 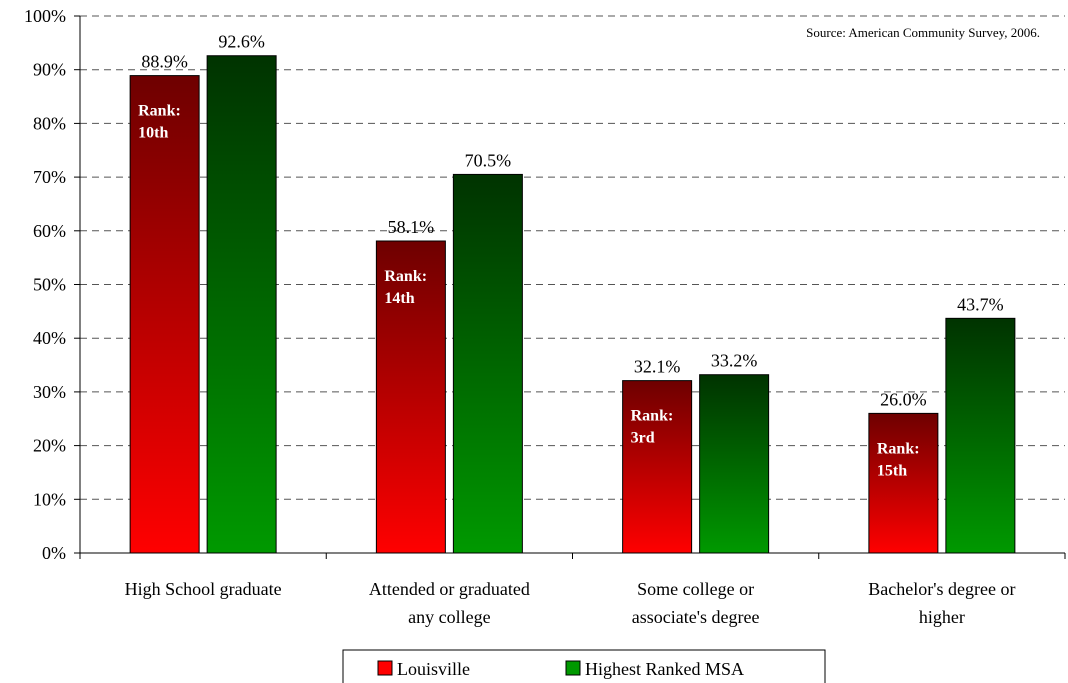 I want to click on data-label-louisville: 88.9%, so click(x=164, y=62).